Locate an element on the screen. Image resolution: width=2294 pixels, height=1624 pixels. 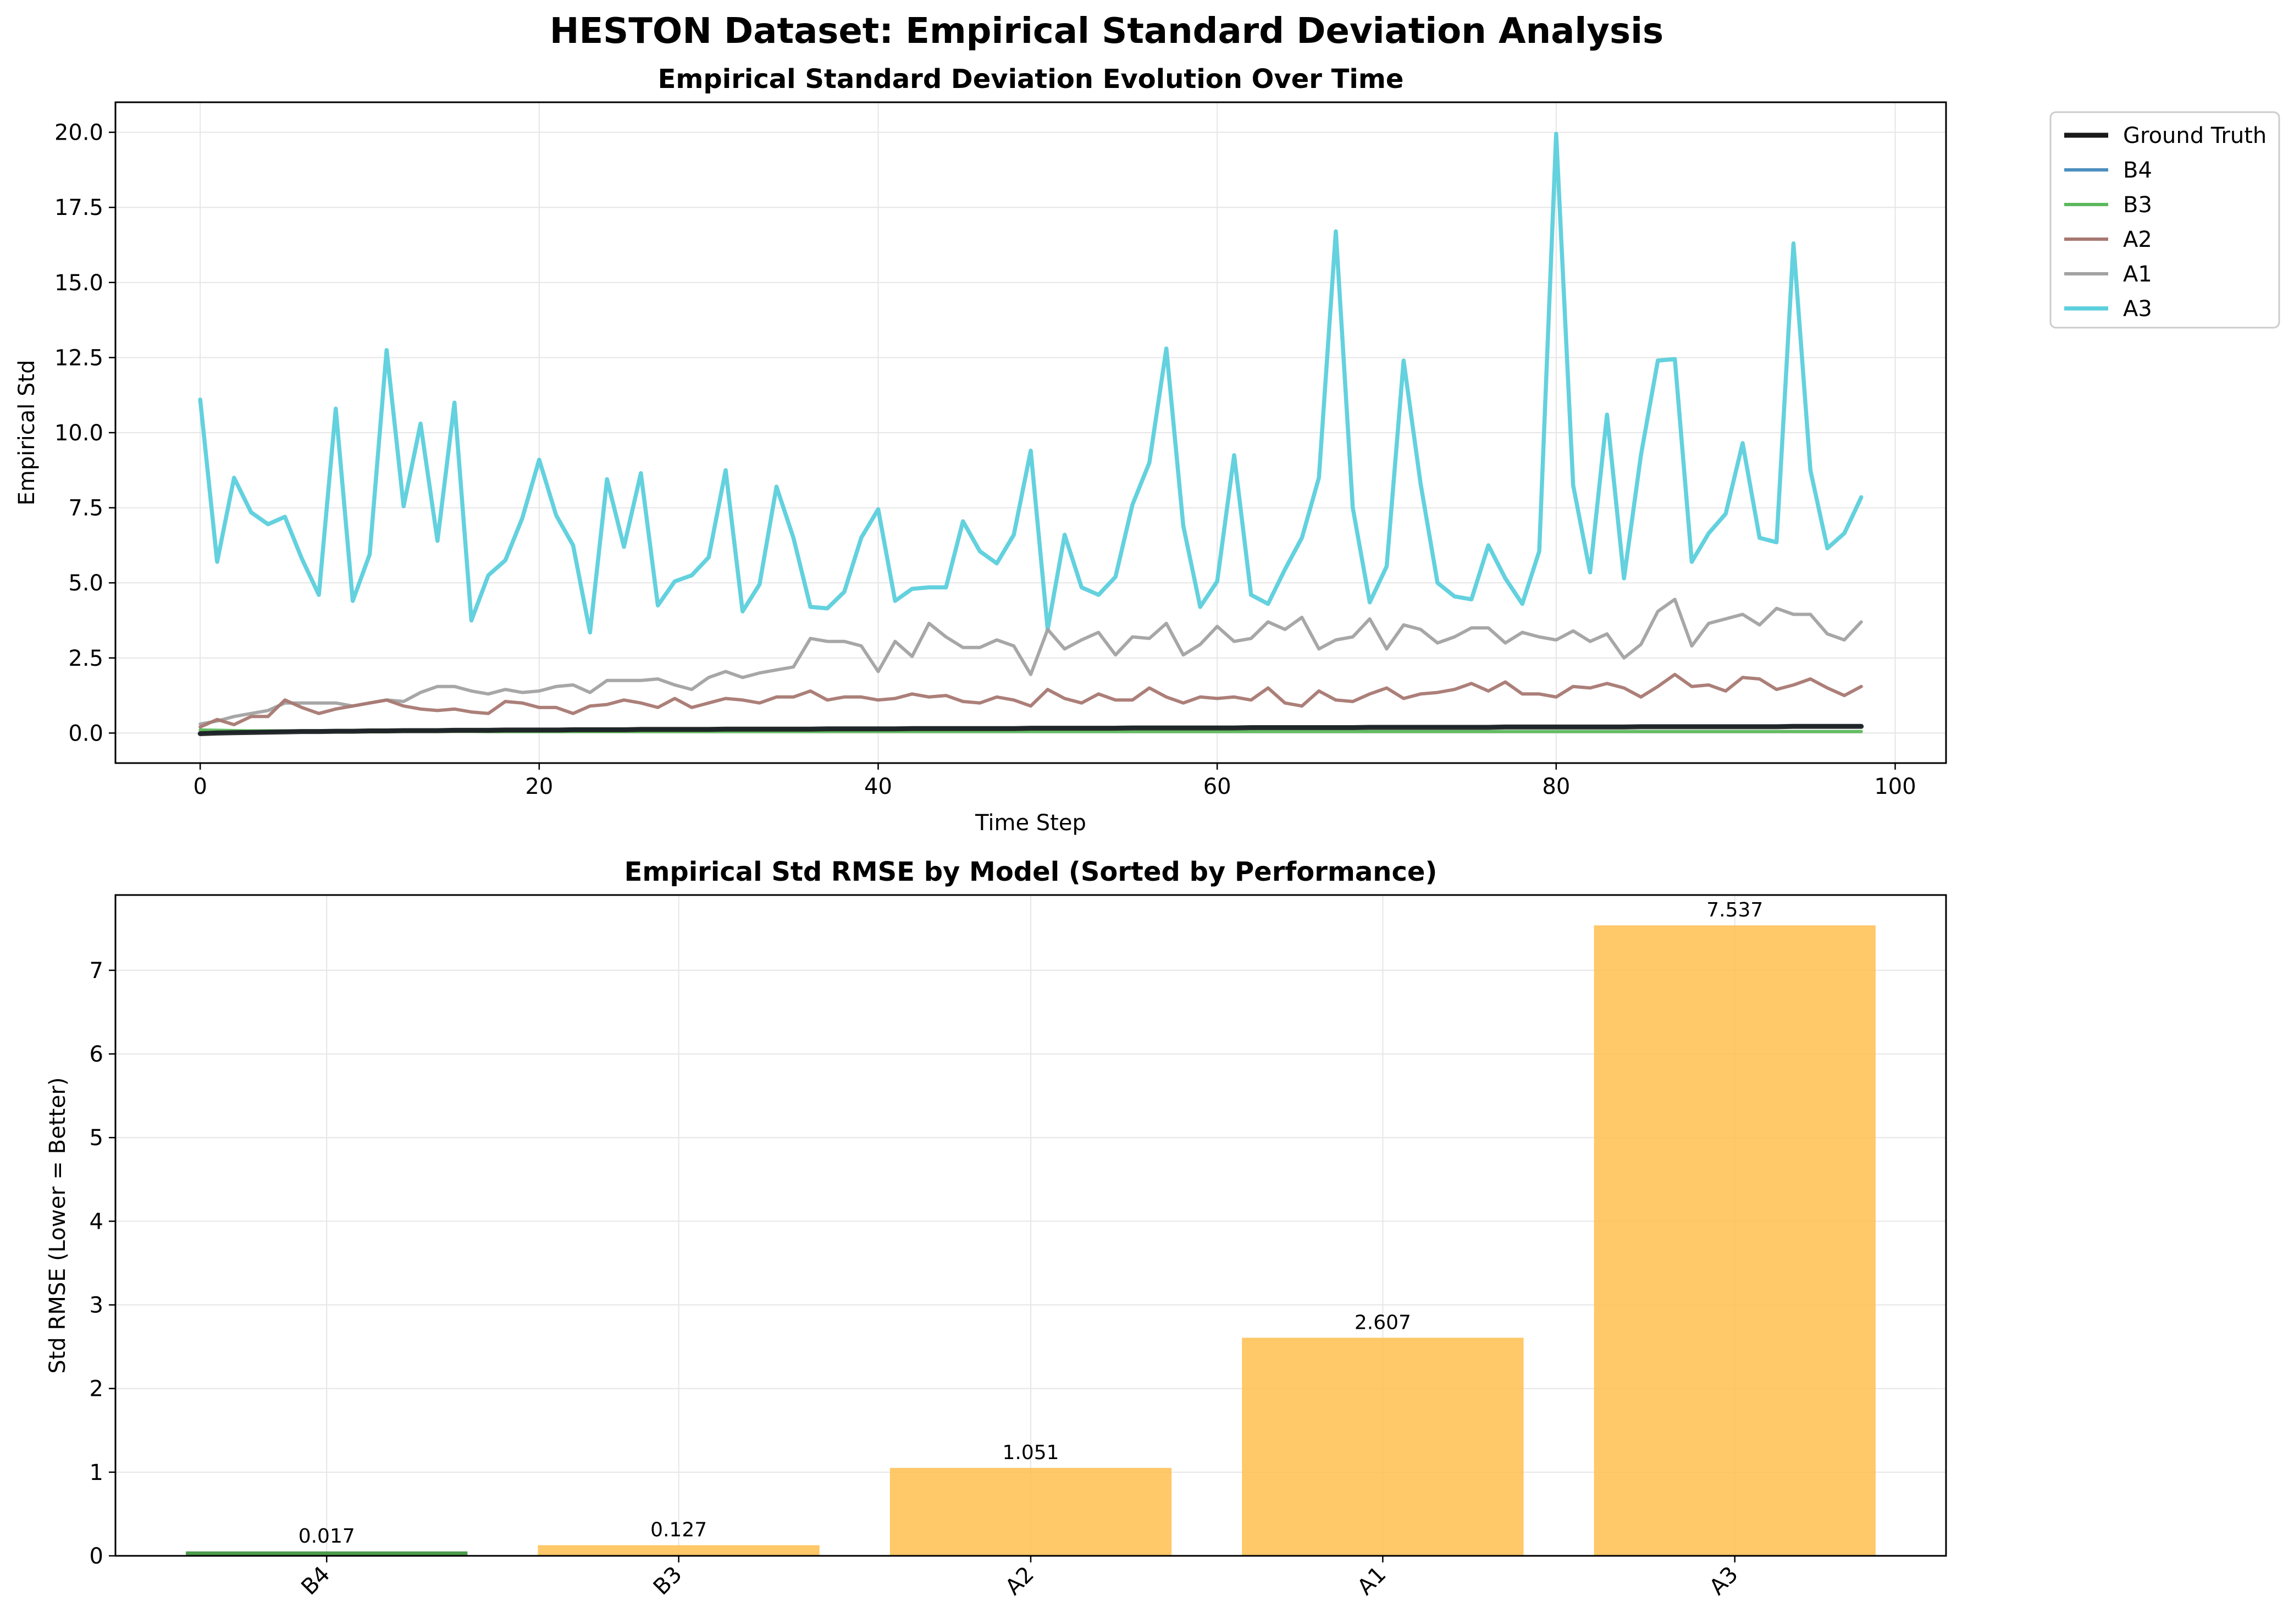
bar-chart-y-ticks: 0 1 2 3 4 5 6 7 is located at coordinates (102, 1263).